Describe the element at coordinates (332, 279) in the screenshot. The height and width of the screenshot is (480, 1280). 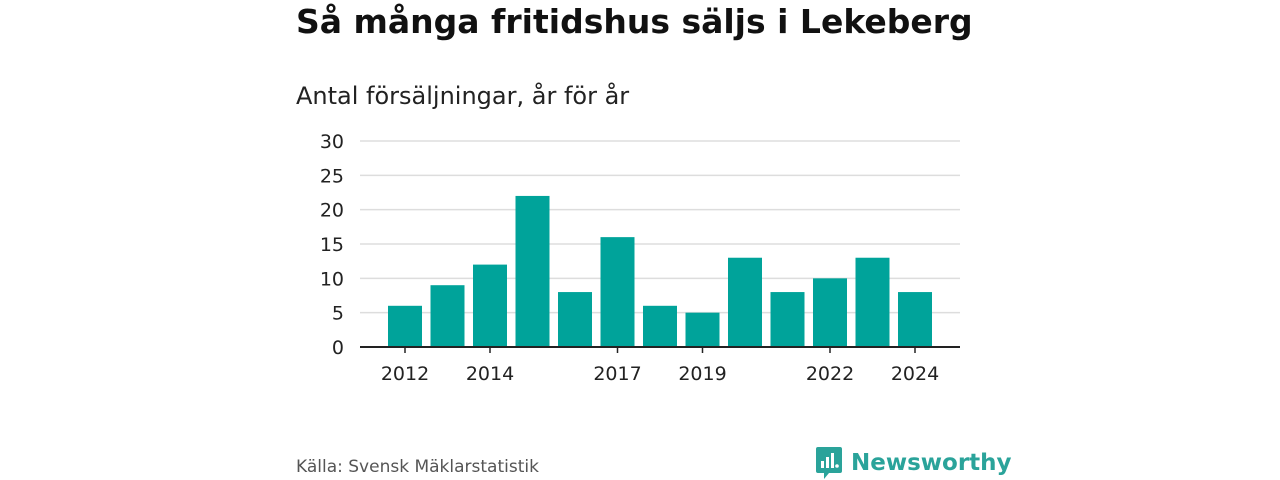
I see `y-tick-label: 10` at that location.